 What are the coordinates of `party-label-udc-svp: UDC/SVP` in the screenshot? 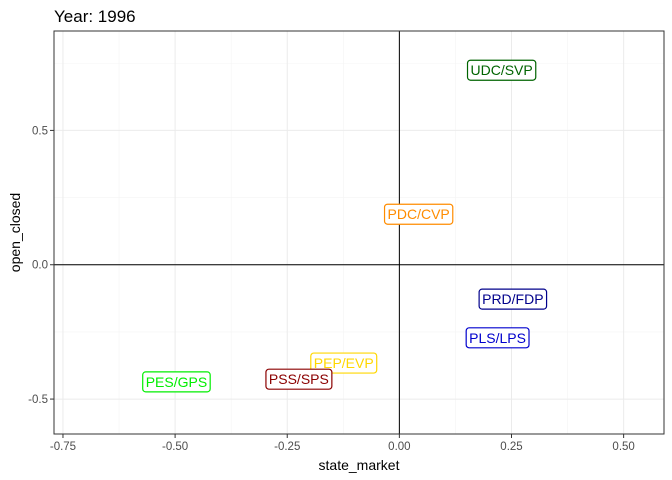 It's located at (501, 70).